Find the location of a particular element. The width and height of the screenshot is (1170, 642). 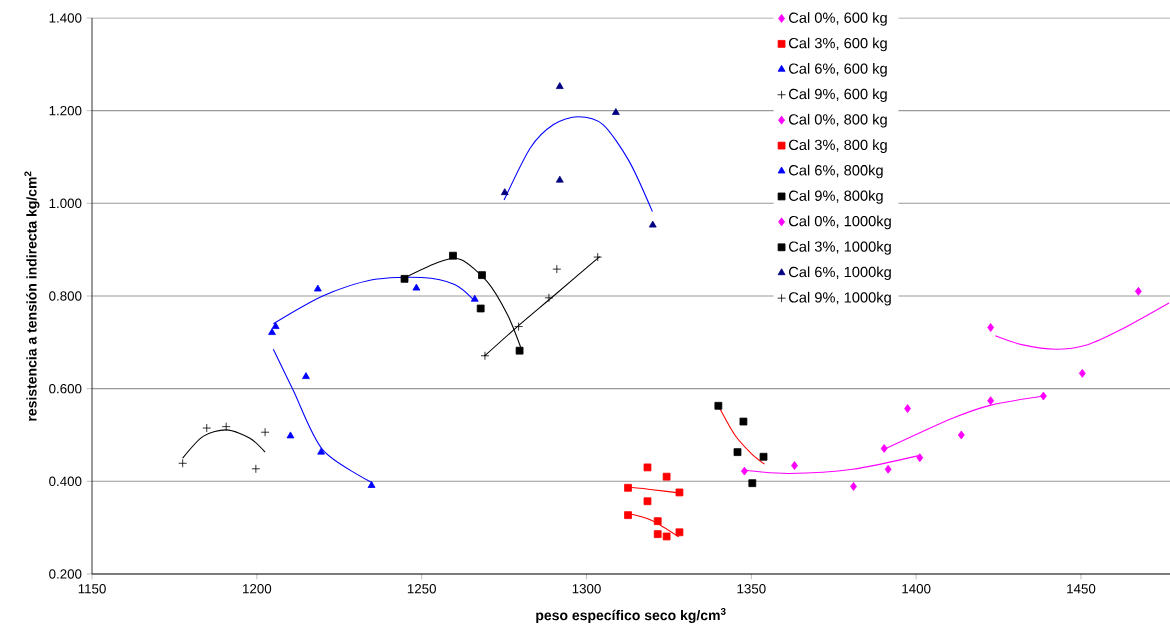

legend-label: Cal 6%, 800kg is located at coordinates (835, 171).